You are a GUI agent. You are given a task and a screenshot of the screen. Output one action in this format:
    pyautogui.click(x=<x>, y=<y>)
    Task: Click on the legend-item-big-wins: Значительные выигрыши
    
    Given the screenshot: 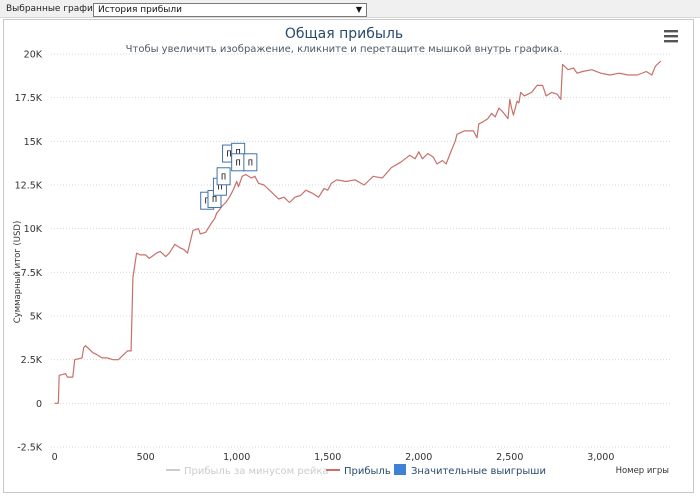 What is the action you would take?
    pyautogui.click(x=470, y=470)
    